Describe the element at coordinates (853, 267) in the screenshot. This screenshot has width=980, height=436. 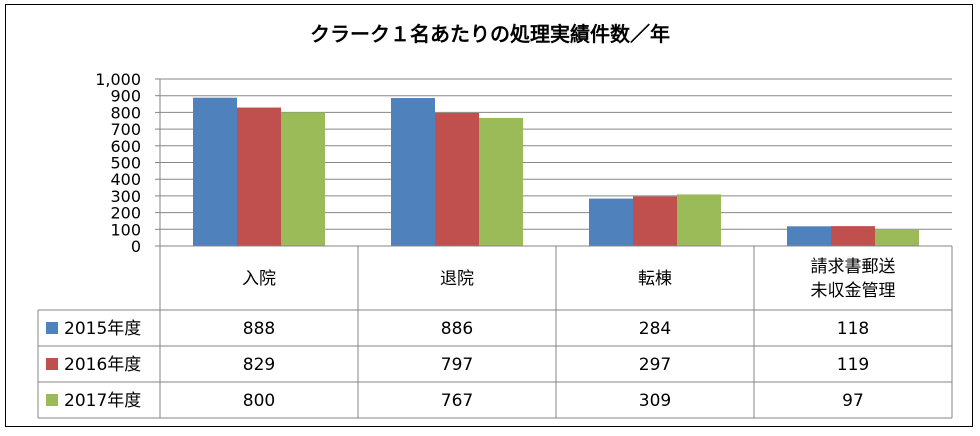
I see `category-label: 請求書郵送` at that location.